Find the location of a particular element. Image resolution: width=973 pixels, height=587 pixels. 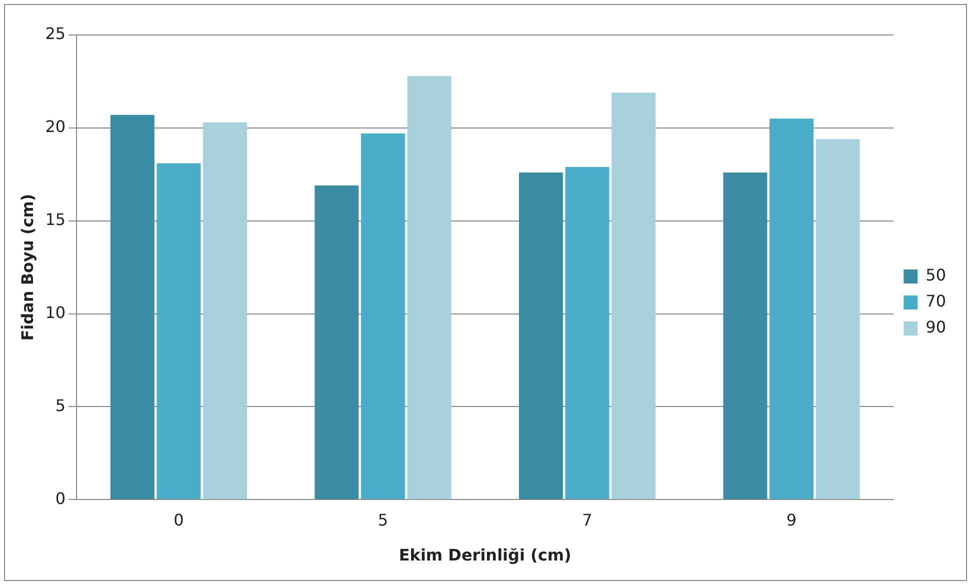

legend-label: 50 is located at coordinates (936, 275).